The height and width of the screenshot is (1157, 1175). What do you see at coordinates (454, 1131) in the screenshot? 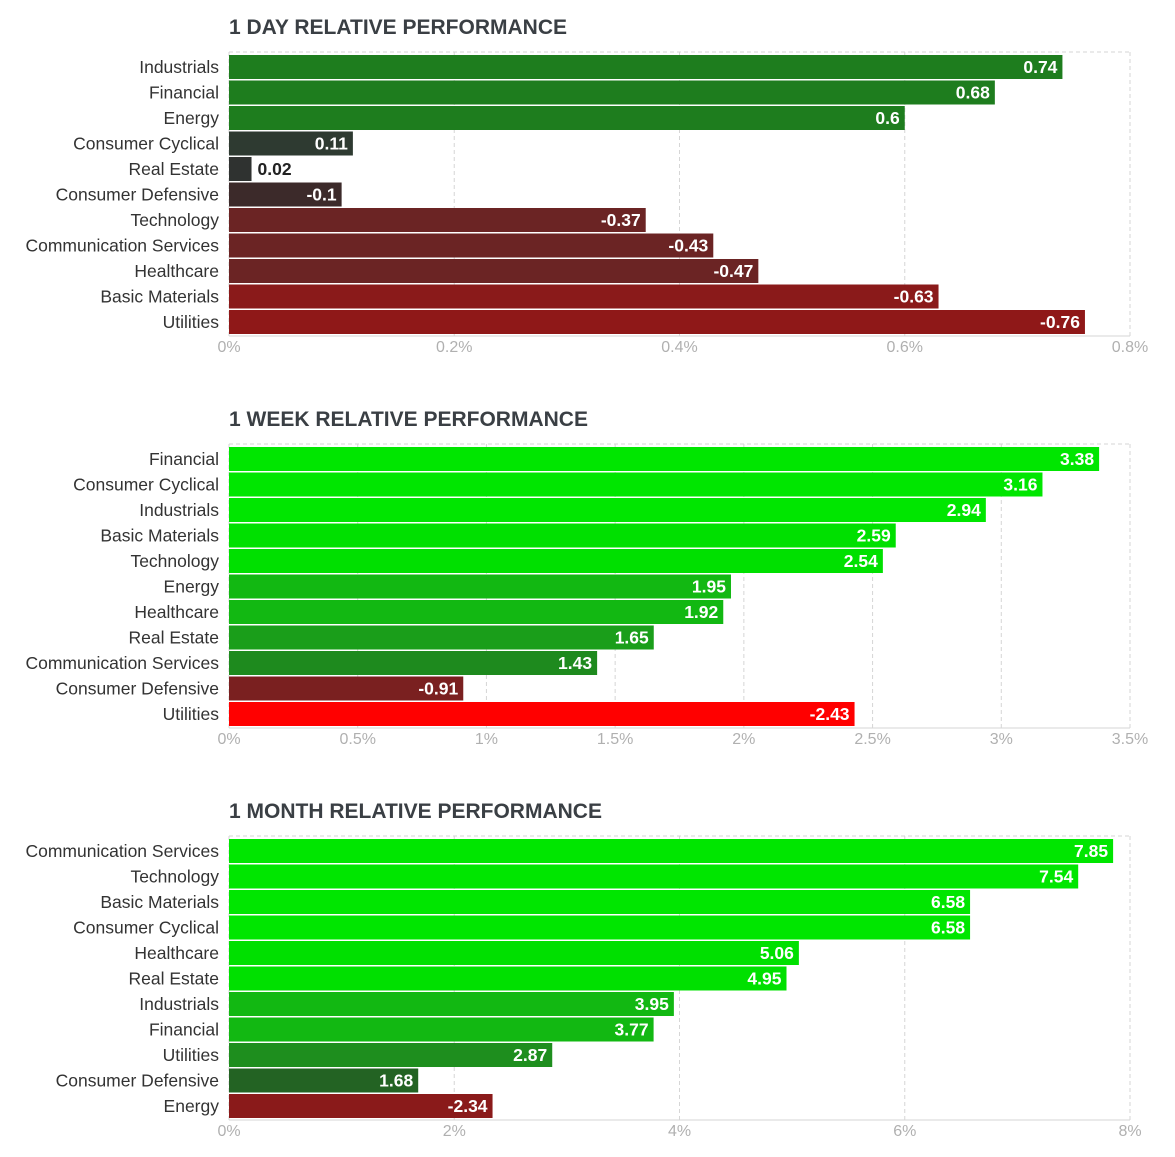
I see `tick-label: 2%` at bounding box center [454, 1131].